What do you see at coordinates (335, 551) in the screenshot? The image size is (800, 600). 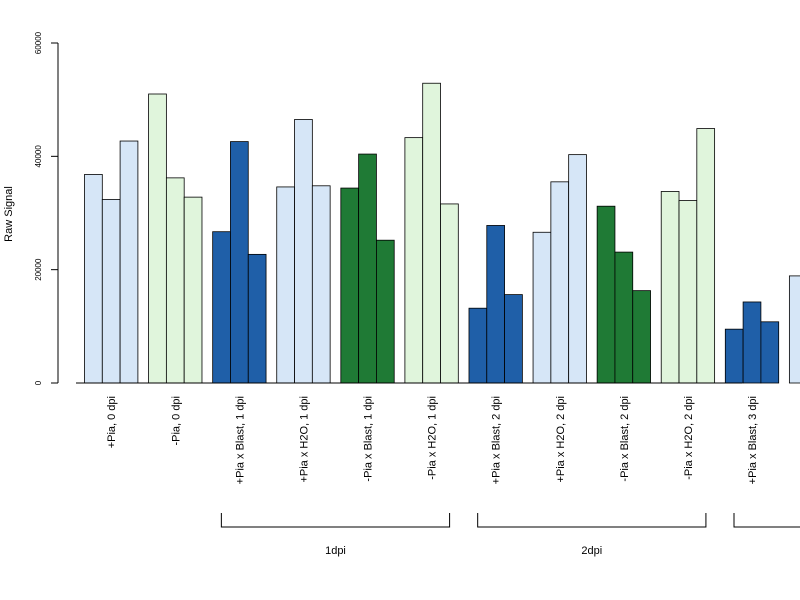 I see `time-group-label: 1dpi` at bounding box center [335, 551].